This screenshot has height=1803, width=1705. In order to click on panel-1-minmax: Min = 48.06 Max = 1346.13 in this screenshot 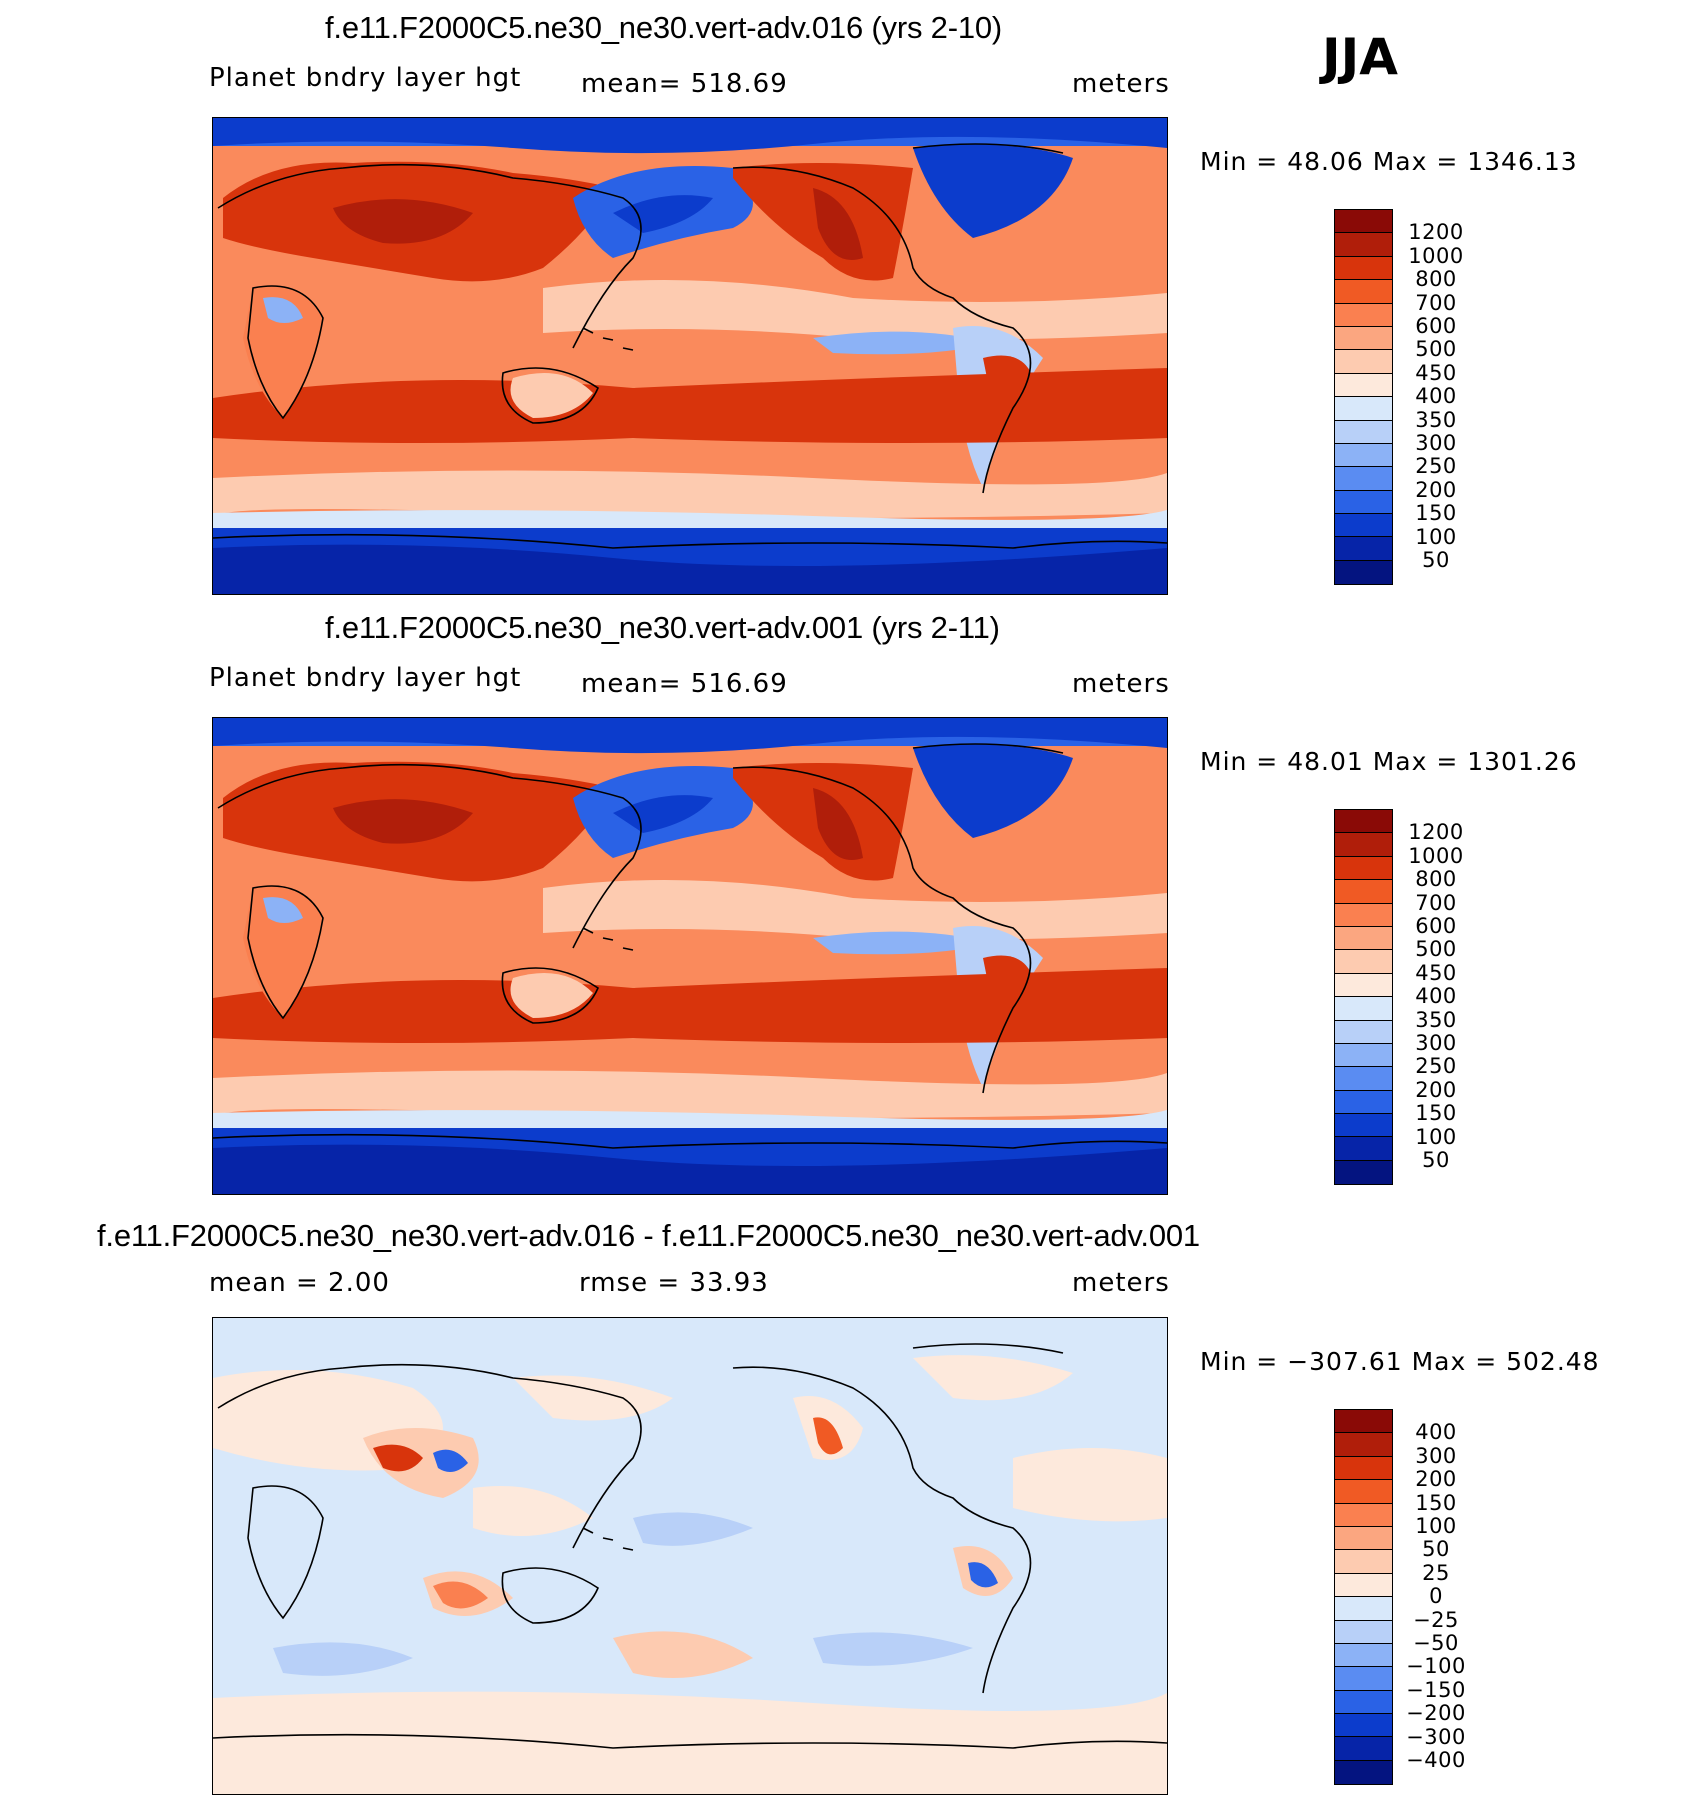, I will do `click(1389, 161)`.